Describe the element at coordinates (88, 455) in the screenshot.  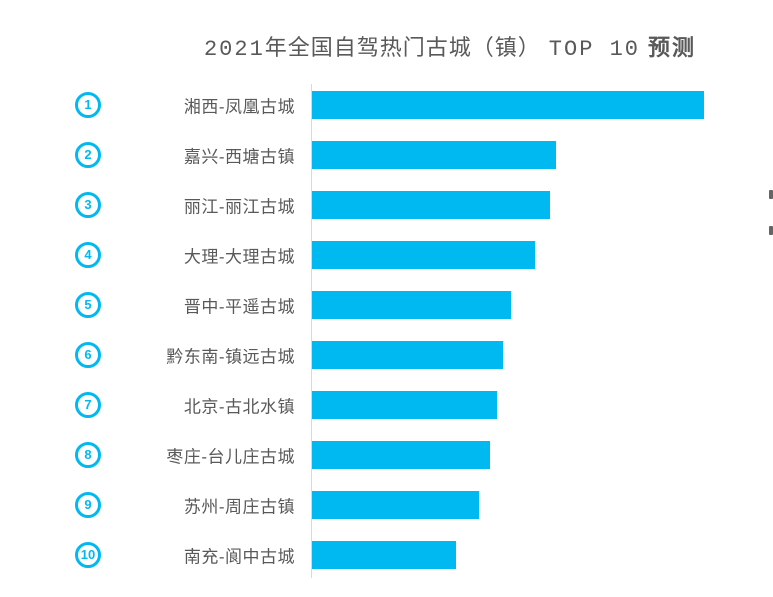
I see `rank-badge: 8` at that location.